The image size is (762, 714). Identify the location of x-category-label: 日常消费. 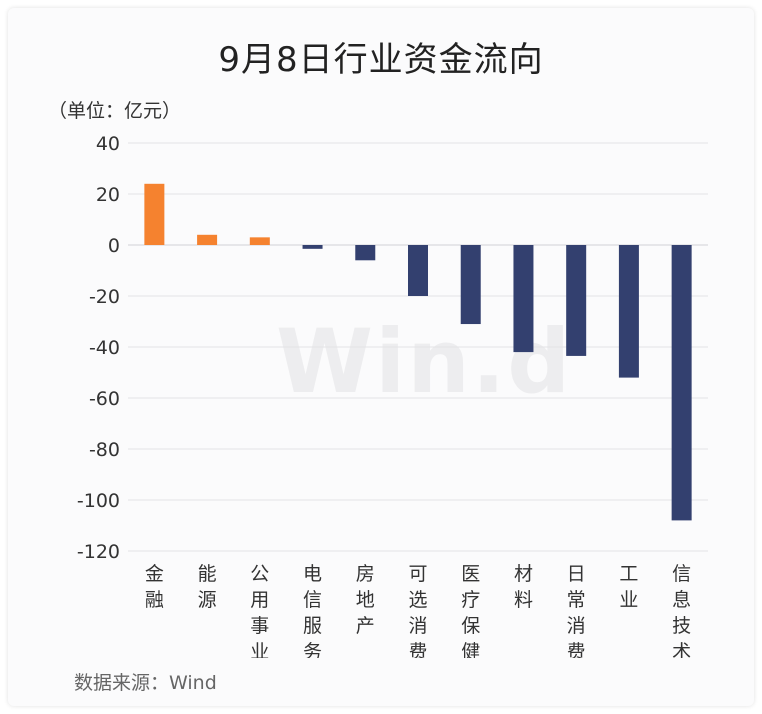
(576, 610).